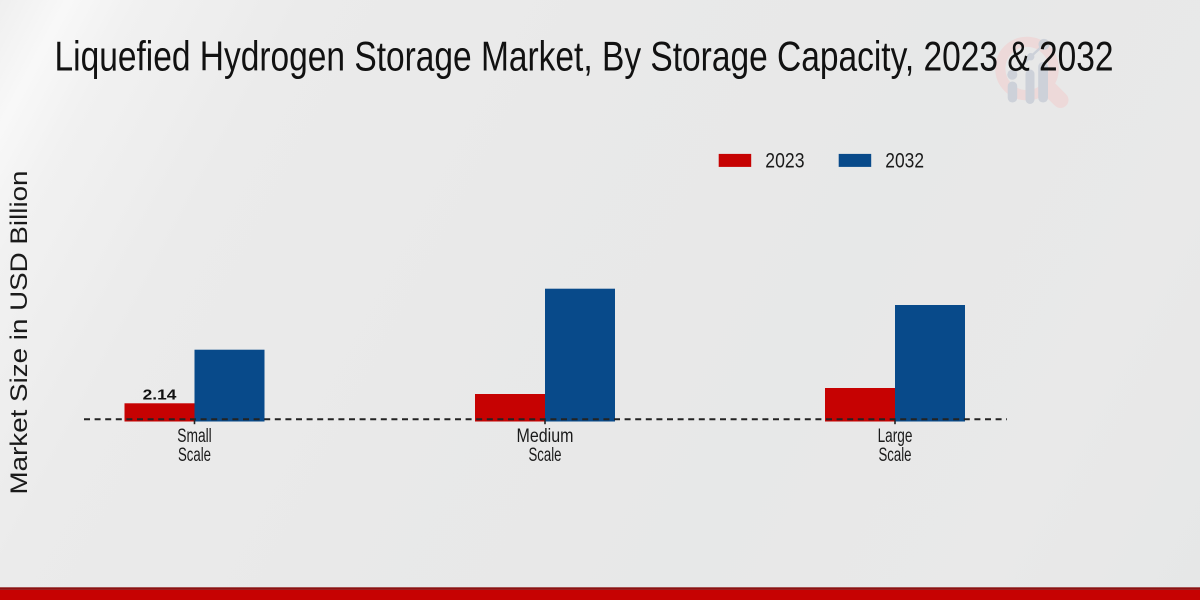 The image size is (1200, 600). What do you see at coordinates (784, 161) in the screenshot?
I see `svg-text: 2023` at bounding box center [784, 161].